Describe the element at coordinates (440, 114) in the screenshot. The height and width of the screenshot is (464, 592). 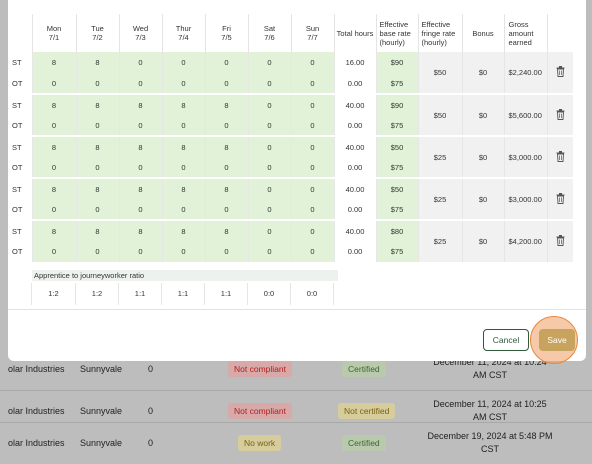
I see `fringe-rate: $50` at that location.